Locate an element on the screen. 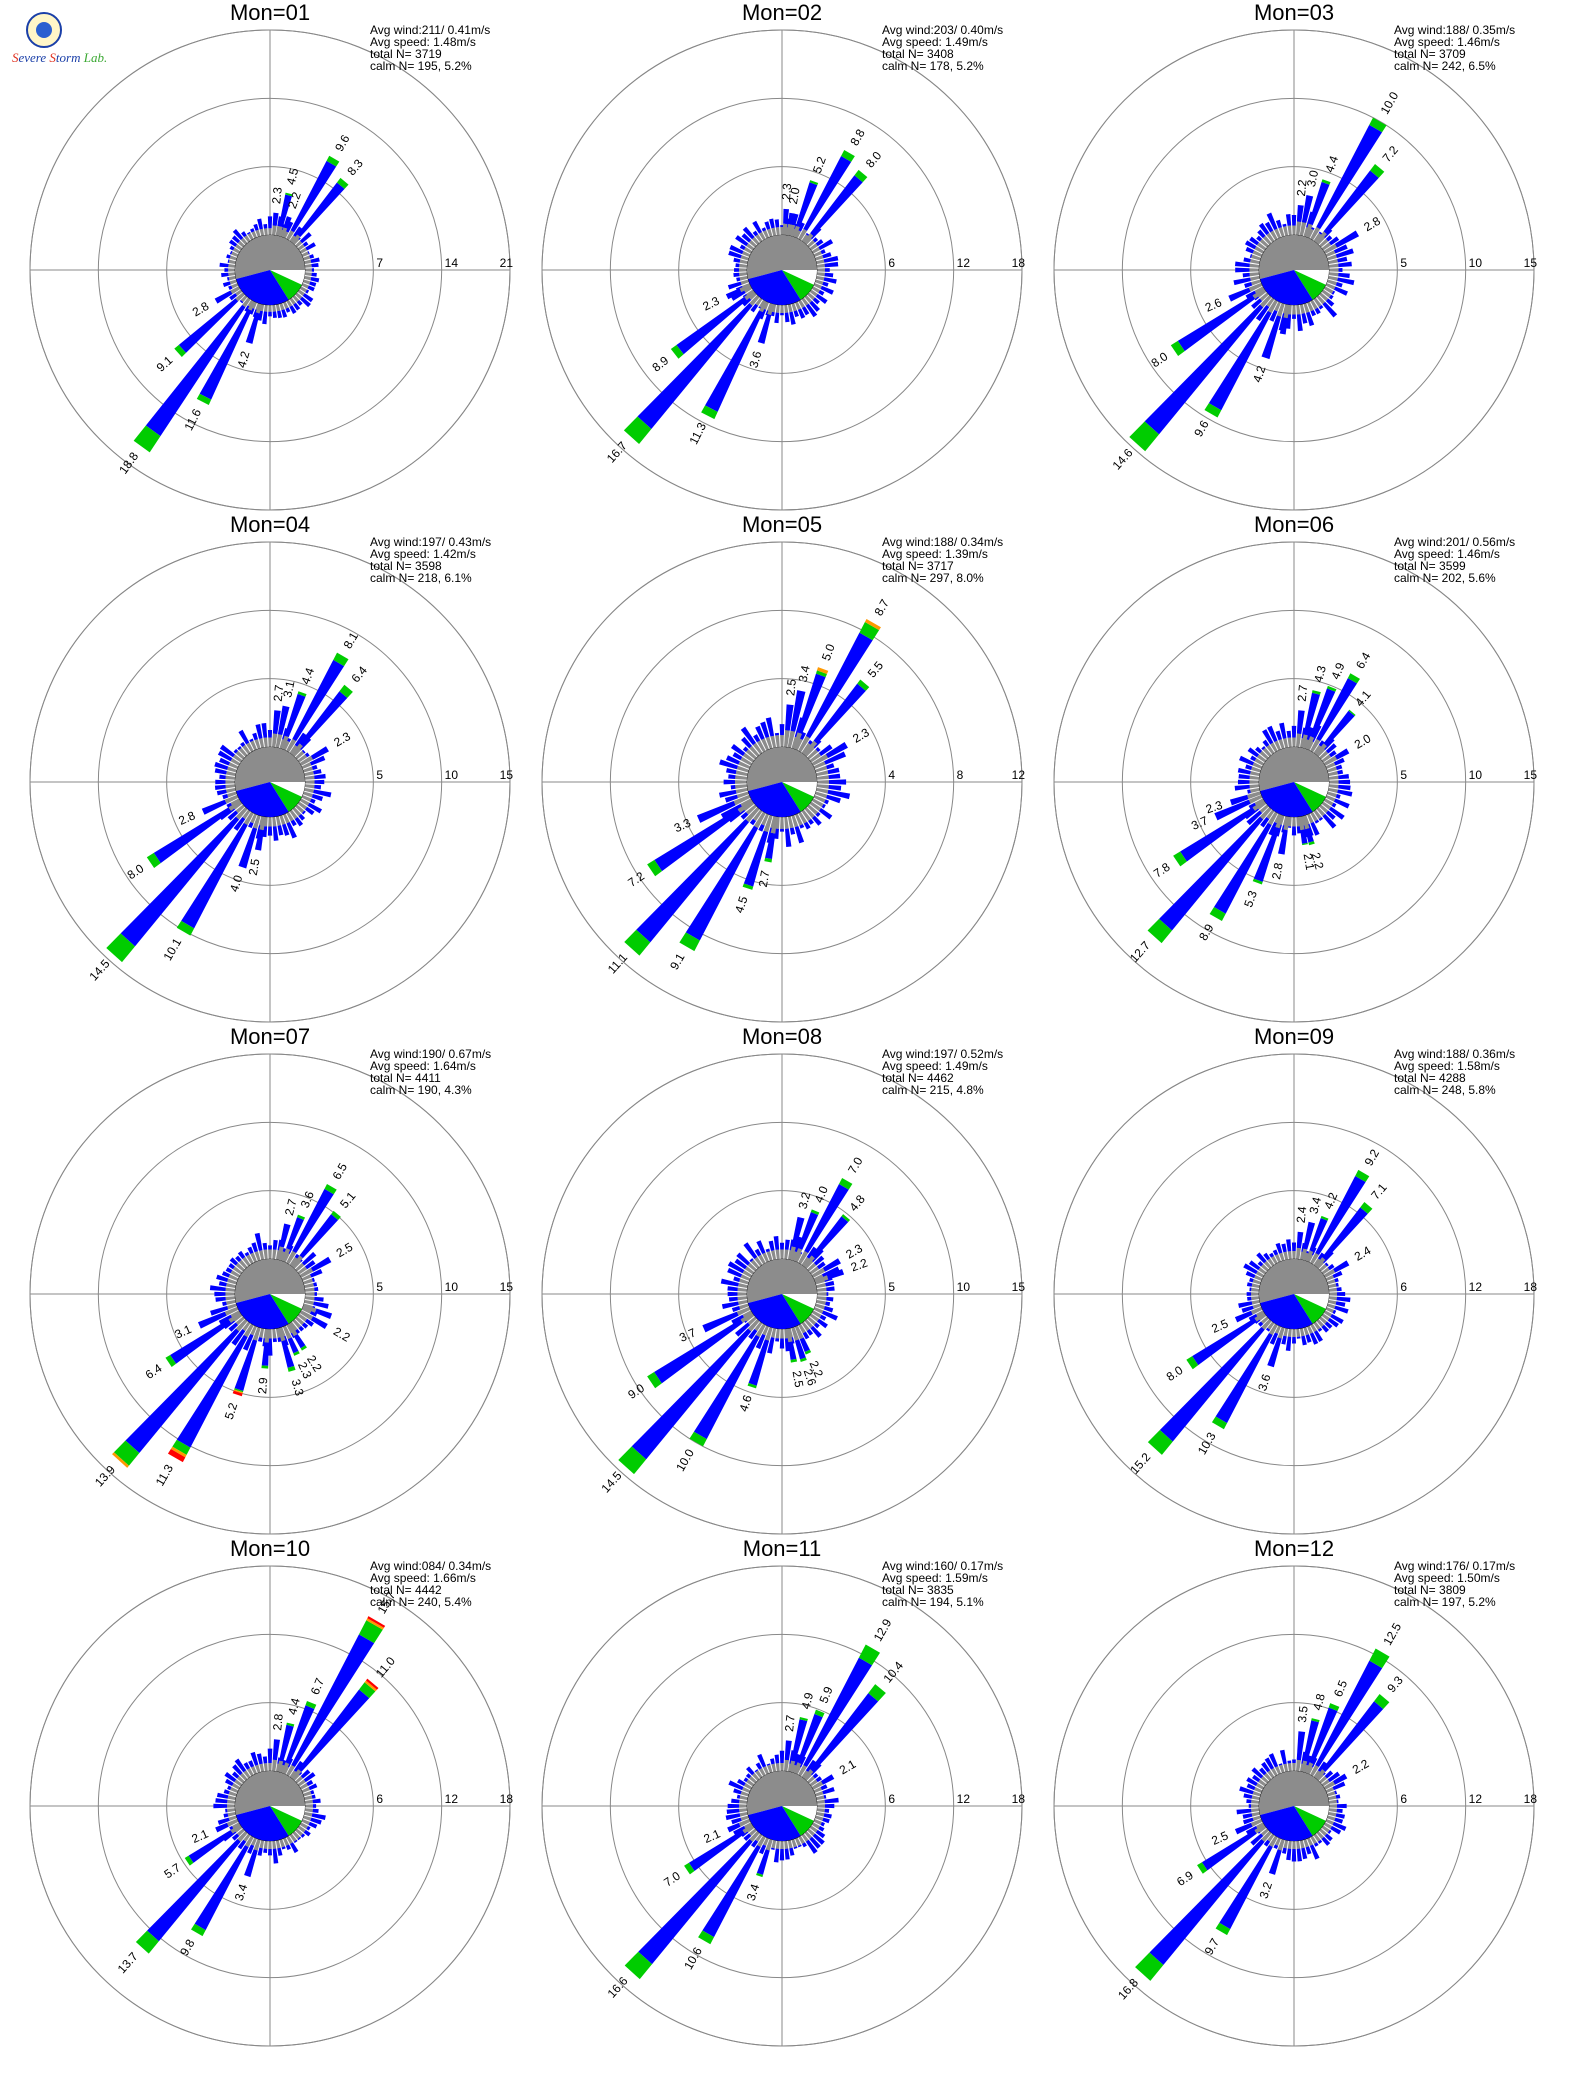 The width and height of the screenshot is (1580, 2090). ring-label: 5 is located at coordinates (891, 1287).